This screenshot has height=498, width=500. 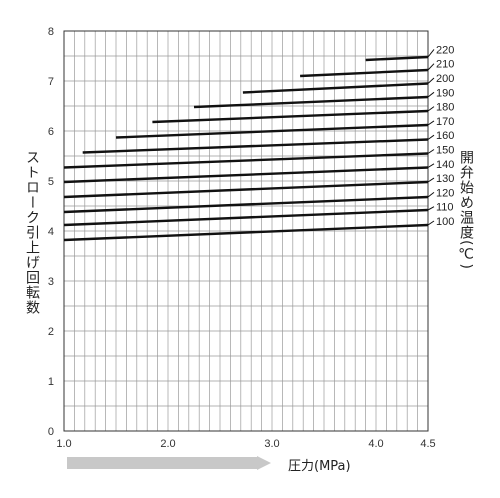 What do you see at coordinates (445, 208) in the screenshot?
I see `series-label-110: 110` at bounding box center [445, 208].